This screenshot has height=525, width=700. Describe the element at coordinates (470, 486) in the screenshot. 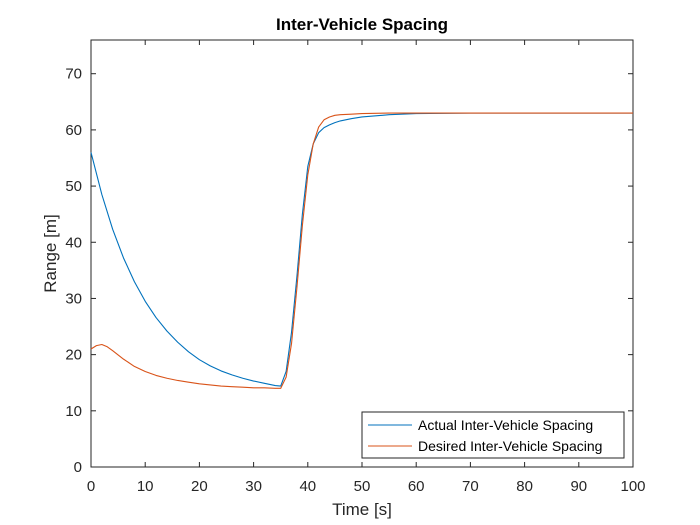

I see `x-tick-label: 70` at that location.